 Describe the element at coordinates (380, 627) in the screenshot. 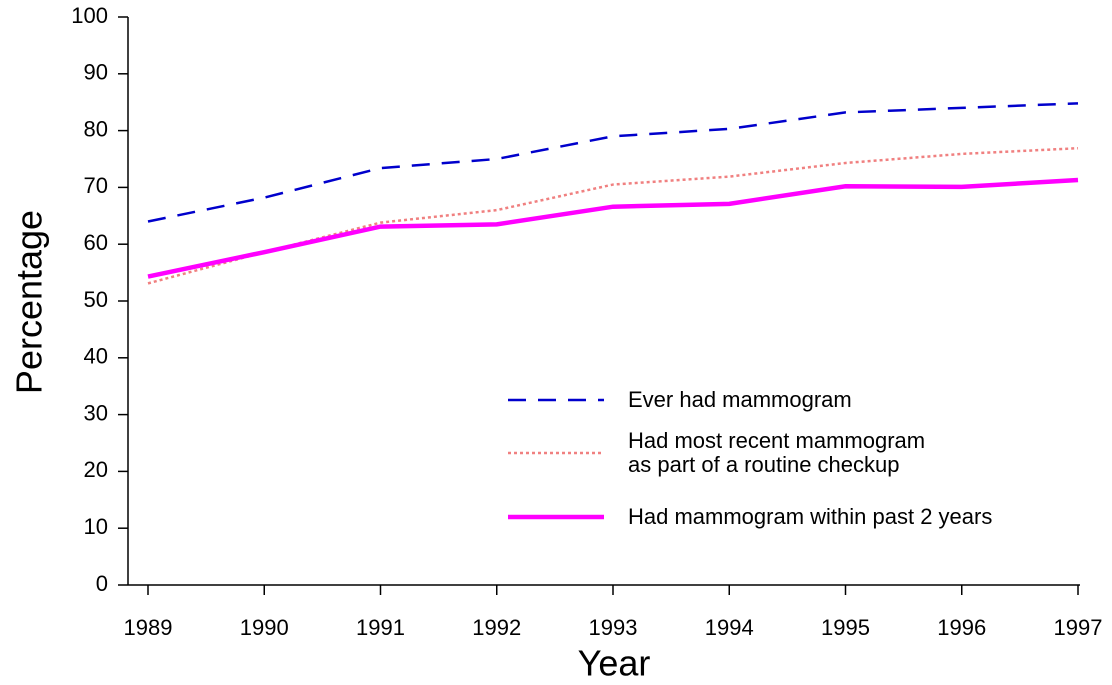

I see `x-tick-label: 1991` at that location.